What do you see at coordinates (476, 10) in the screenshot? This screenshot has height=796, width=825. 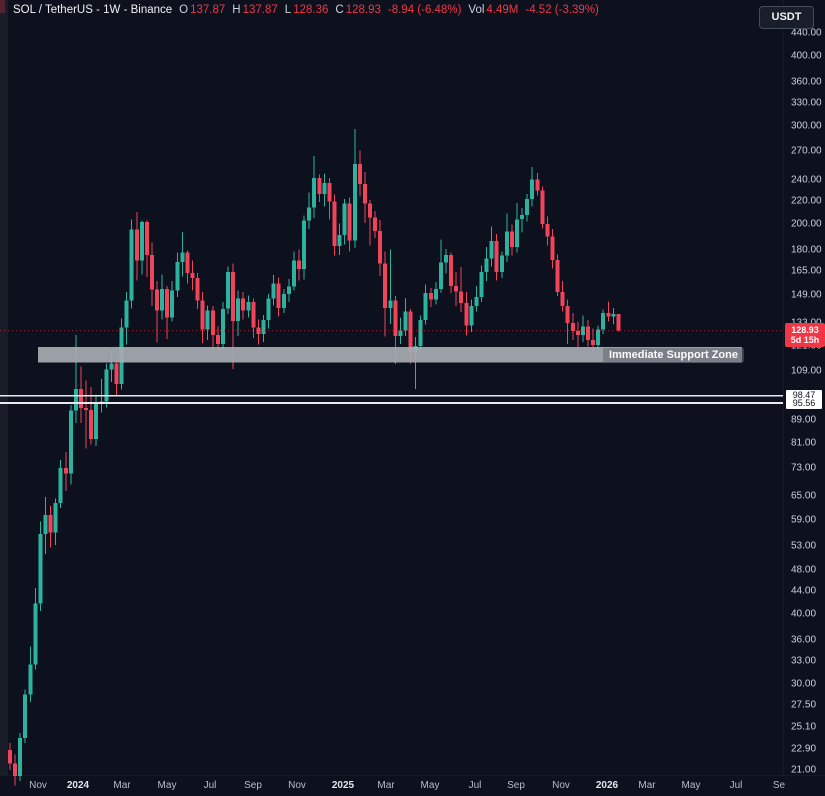 I see `volume-label: Vol` at bounding box center [476, 10].